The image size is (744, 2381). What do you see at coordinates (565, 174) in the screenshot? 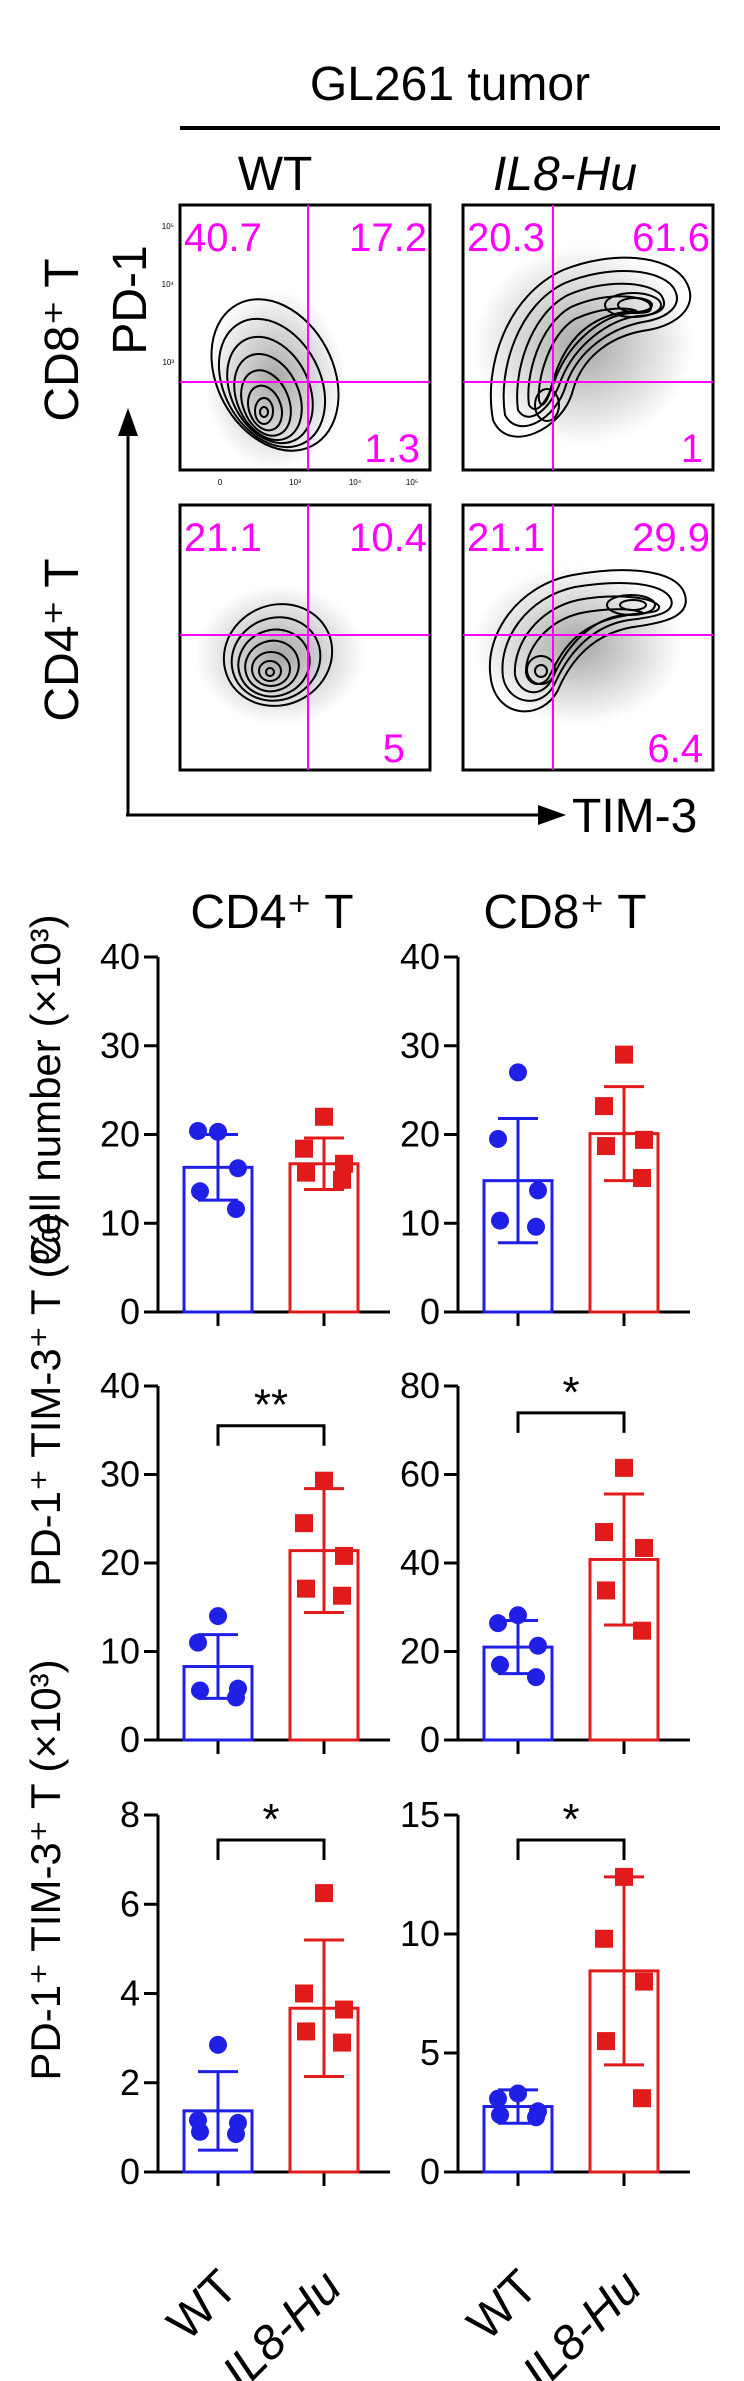
I see `column-label-il8: IL8-Hu` at bounding box center [565, 174].